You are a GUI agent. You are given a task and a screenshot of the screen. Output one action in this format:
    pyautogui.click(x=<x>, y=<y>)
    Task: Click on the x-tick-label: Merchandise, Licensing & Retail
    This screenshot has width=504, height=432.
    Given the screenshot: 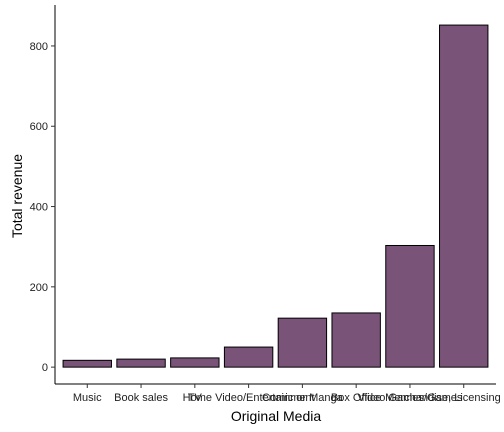 What is the action you would take?
    pyautogui.click(x=444, y=398)
    